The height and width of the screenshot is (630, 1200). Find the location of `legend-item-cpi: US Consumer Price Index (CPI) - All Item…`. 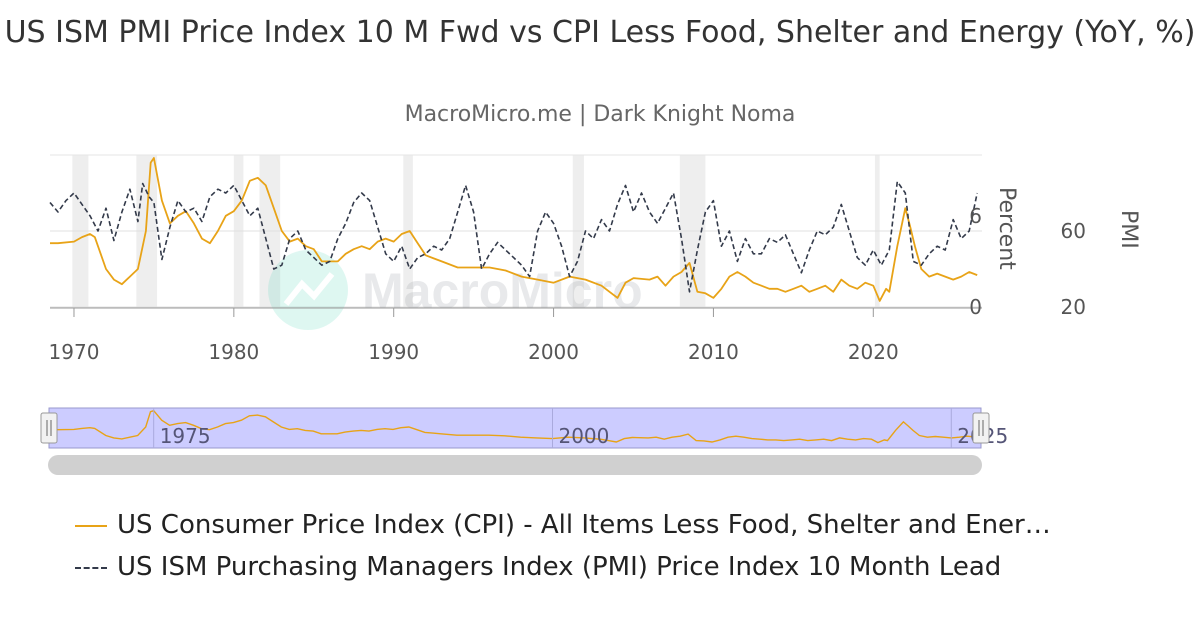

legend-item-cpi: US Consumer Price Index (CPI) - All Item… is located at coordinates (563, 525).